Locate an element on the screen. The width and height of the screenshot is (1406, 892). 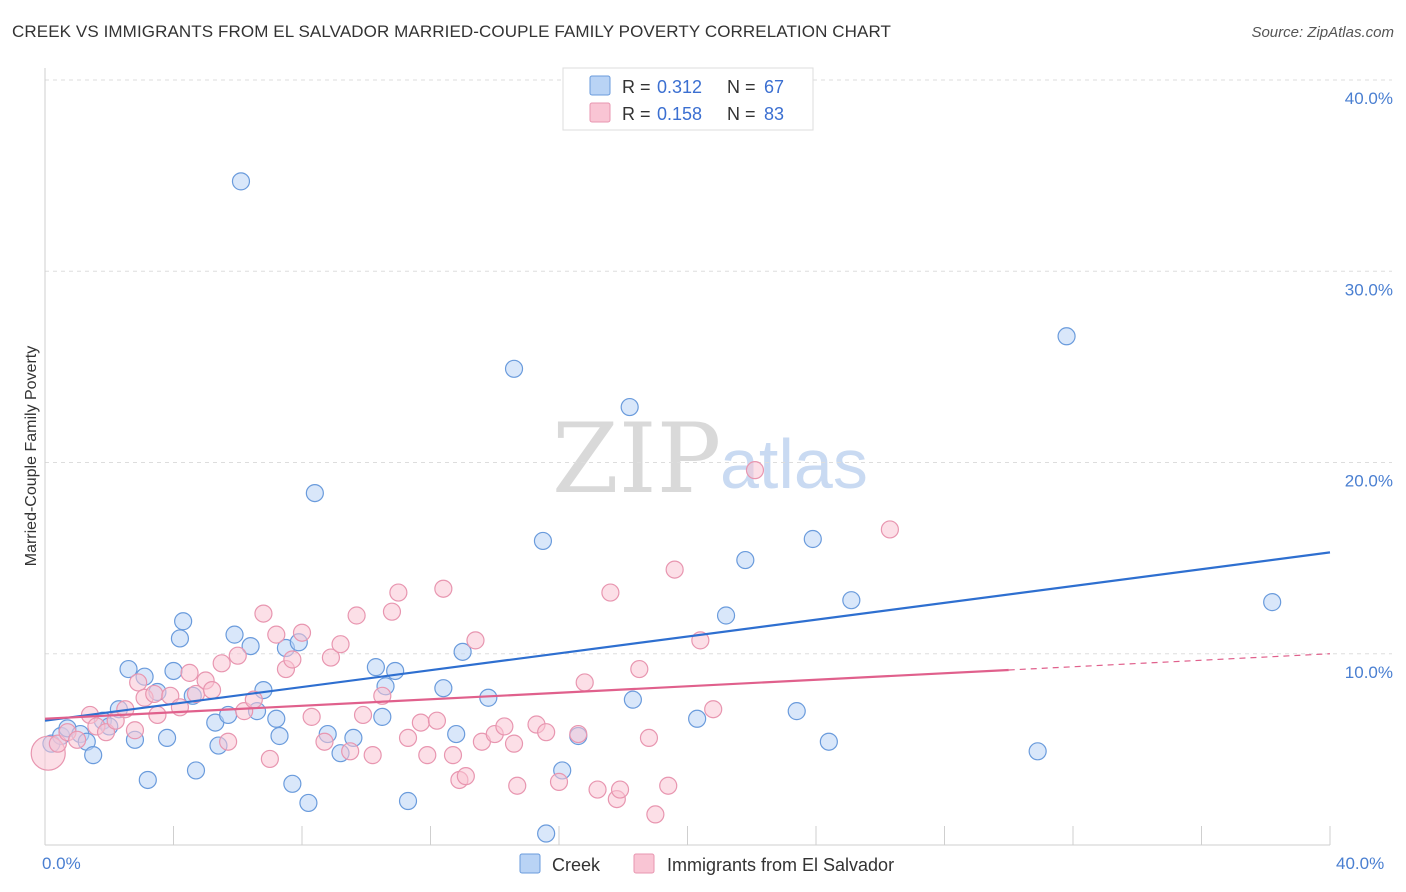
x-tick-label-min: 0.0% is located at coordinates (61, 863).